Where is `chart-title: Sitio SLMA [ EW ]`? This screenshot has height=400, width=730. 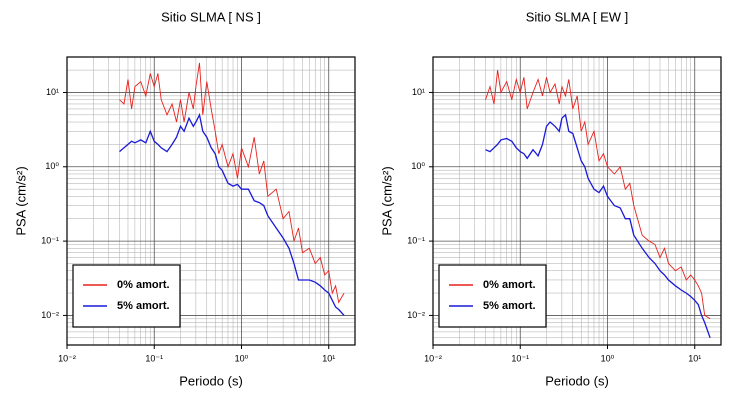
chart-title: Sitio SLMA [ EW ] is located at coordinates (577, 16).